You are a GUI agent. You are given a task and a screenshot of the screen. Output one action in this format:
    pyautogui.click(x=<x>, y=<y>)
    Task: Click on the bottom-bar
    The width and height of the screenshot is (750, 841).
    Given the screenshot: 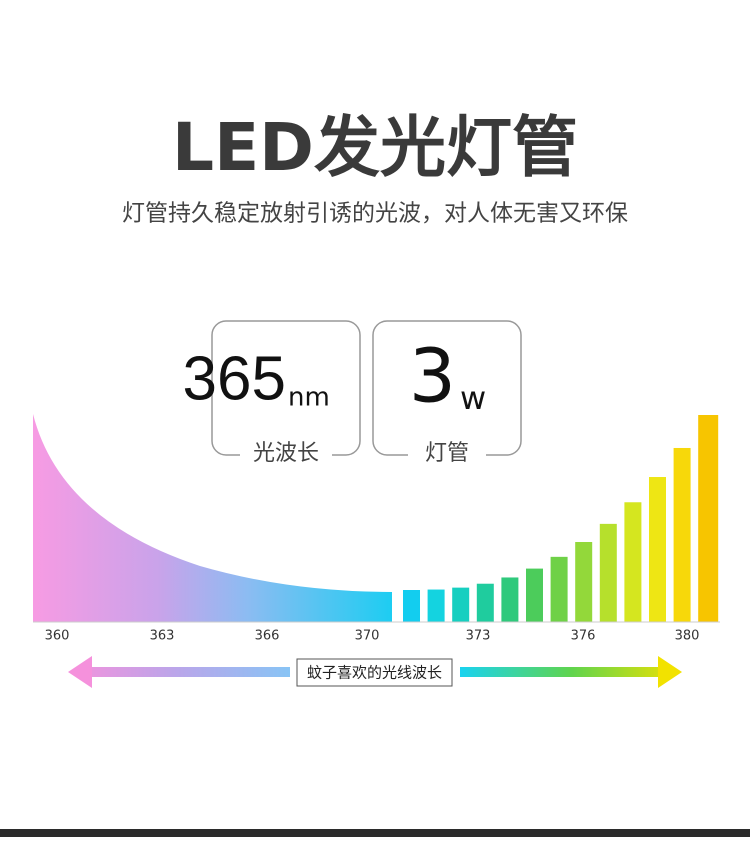 What is the action you would take?
    pyautogui.click(x=375, y=833)
    